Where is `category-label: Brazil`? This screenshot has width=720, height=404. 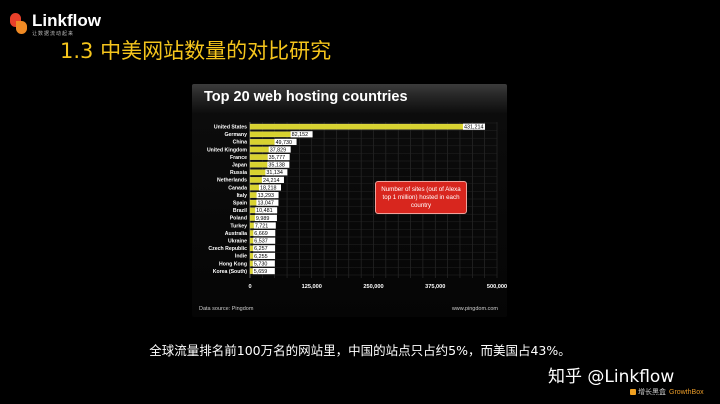
category-label: Brazil is located at coordinates (240, 211).